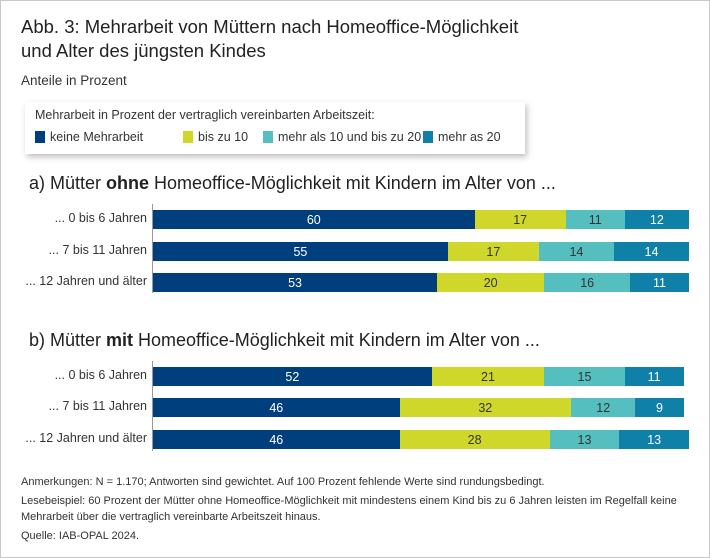 The width and height of the screenshot is (710, 558). I want to click on data-label: 15, so click(584, 376).